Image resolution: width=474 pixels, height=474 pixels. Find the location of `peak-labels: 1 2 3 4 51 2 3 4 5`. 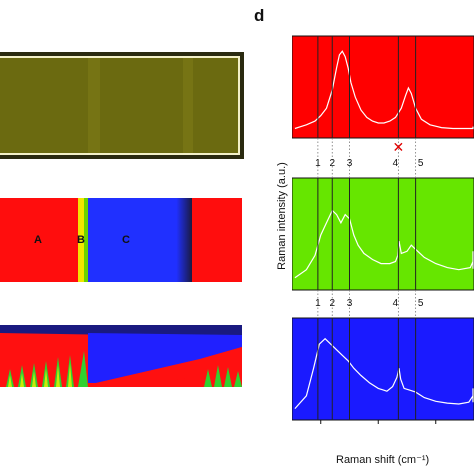

peak-labels: 1 2 3 4 51 2 3 4 5 is located at coordinates (369, 233).